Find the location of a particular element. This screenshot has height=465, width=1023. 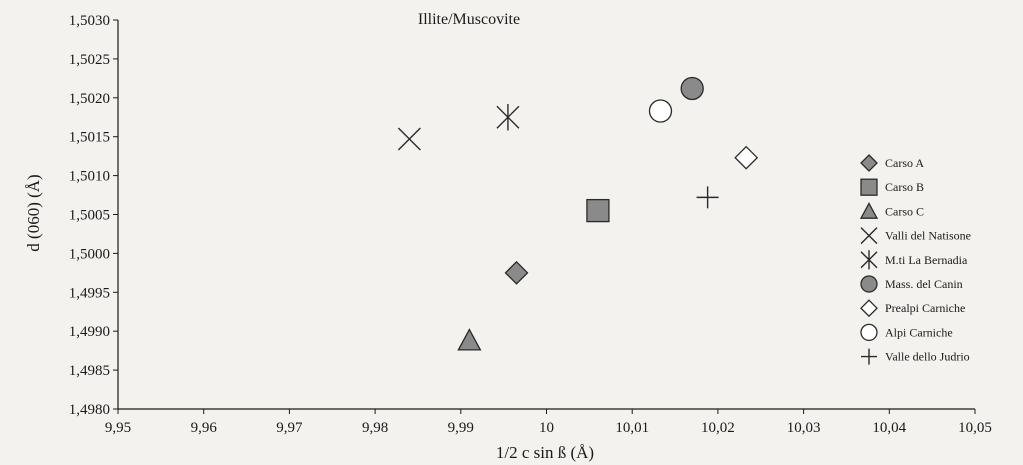

data-point-mass-del-canin is located at coordinates (692, 88).